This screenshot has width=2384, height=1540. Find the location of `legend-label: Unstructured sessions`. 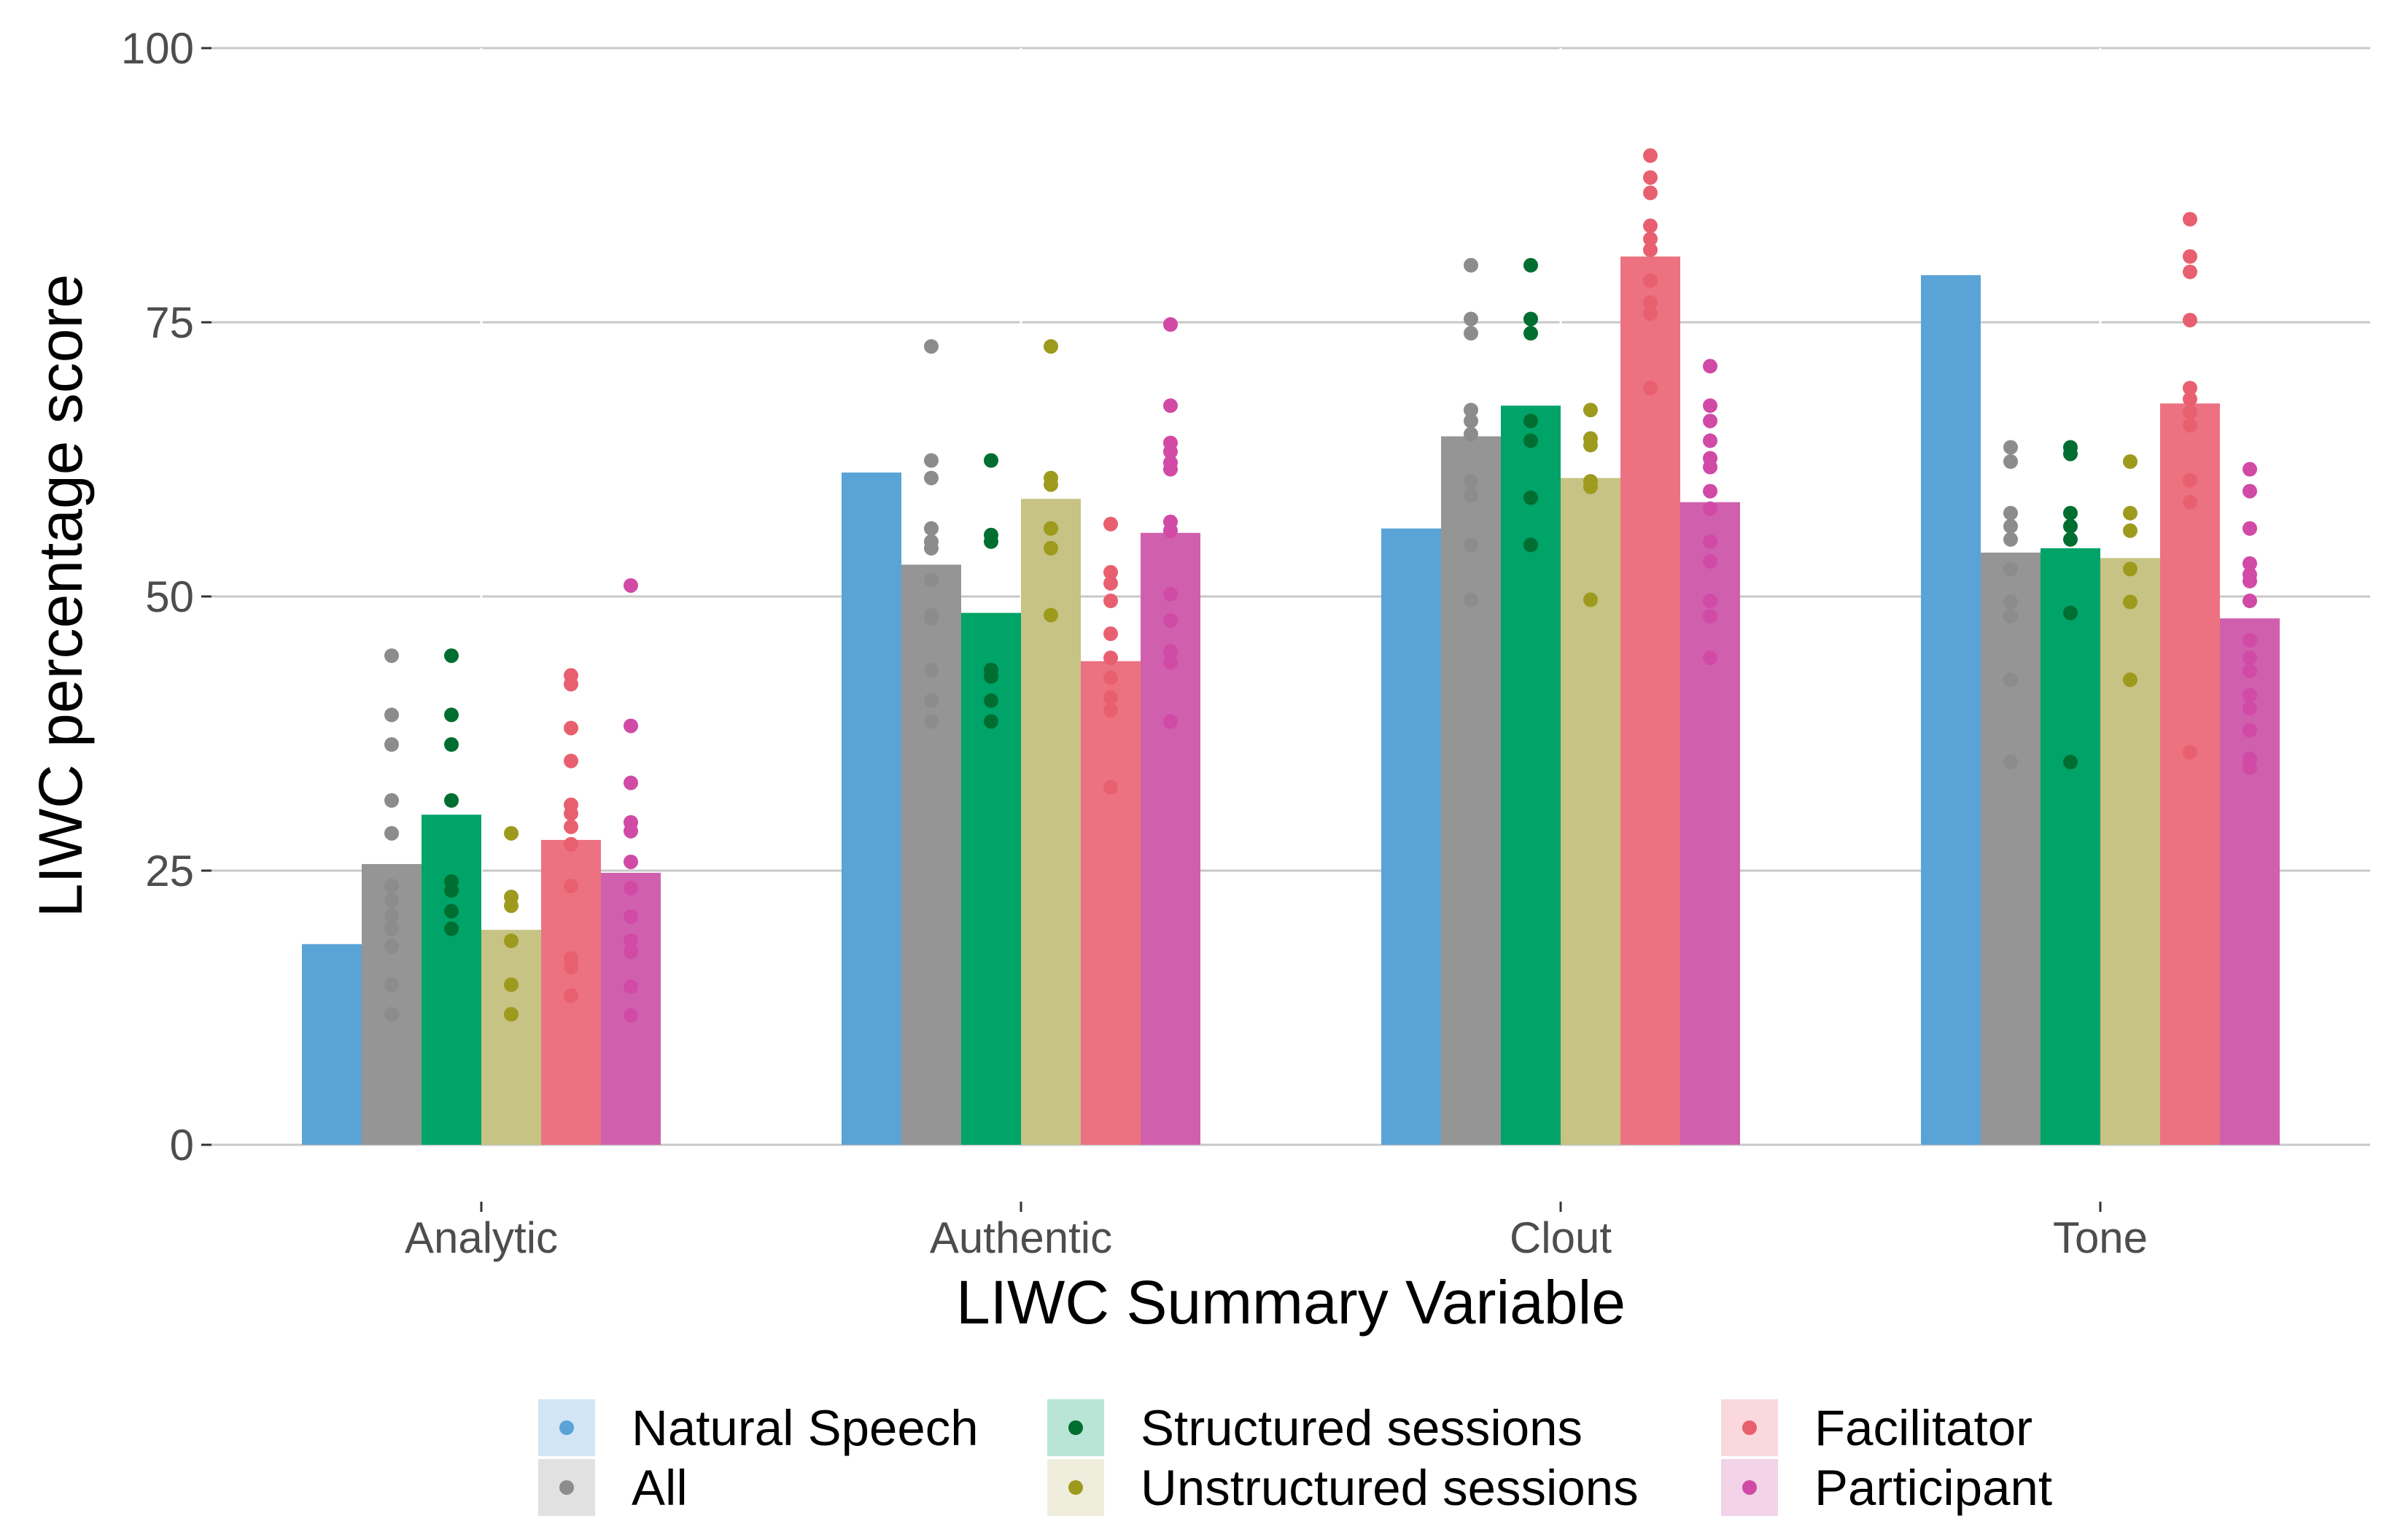

legend-label: Unstructured sessions is located at coordinates (1390, 1488).